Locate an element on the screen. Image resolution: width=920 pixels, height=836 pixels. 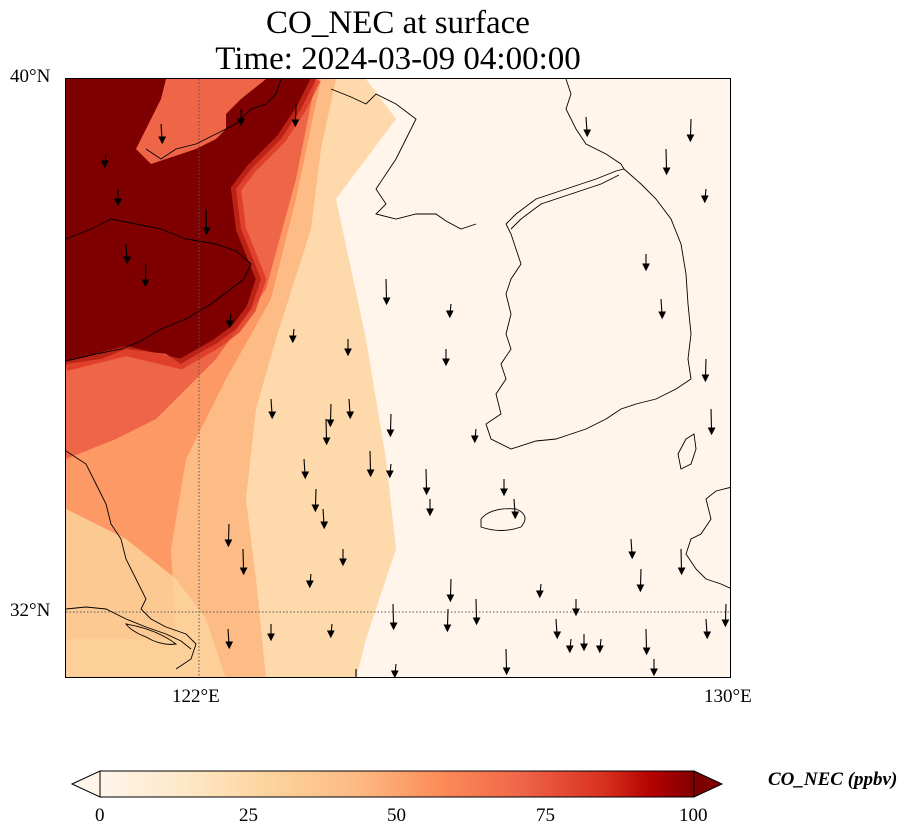
lon-tick-122: 122°E is located at coordinates (196, 696).